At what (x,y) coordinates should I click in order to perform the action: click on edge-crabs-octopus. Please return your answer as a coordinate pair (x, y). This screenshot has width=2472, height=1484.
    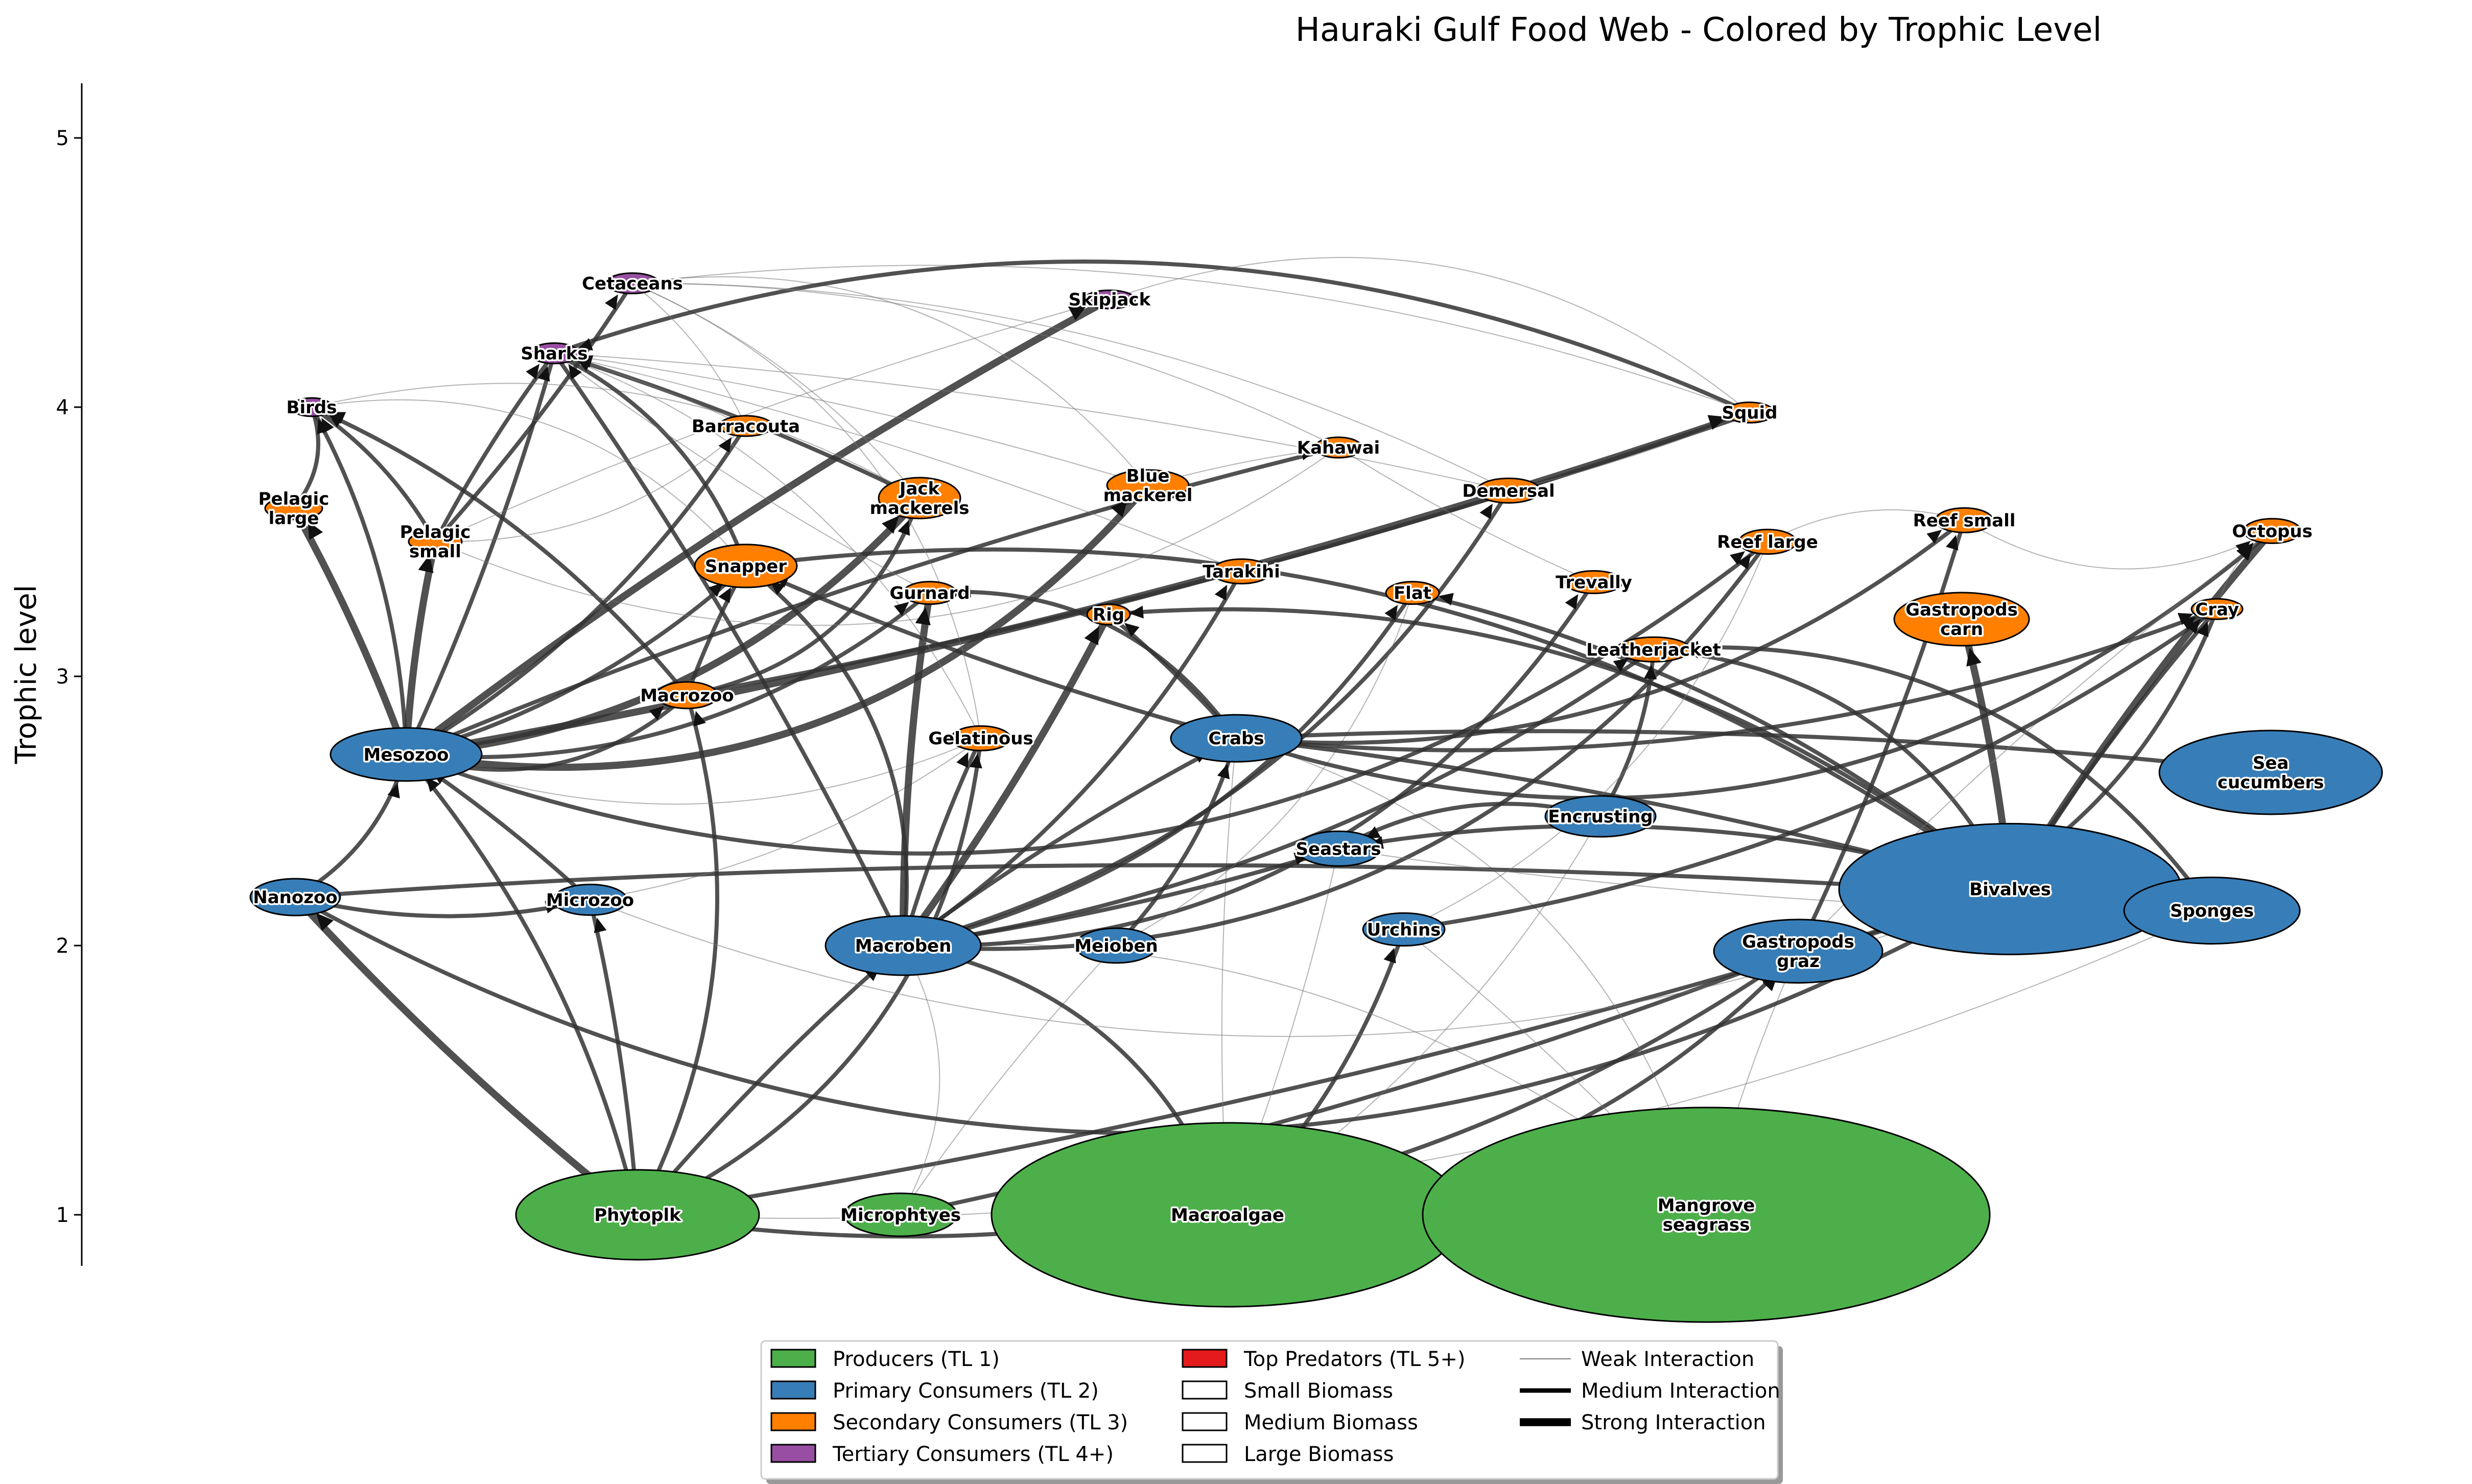
    Looking at the image, I should click on (1754, 664).